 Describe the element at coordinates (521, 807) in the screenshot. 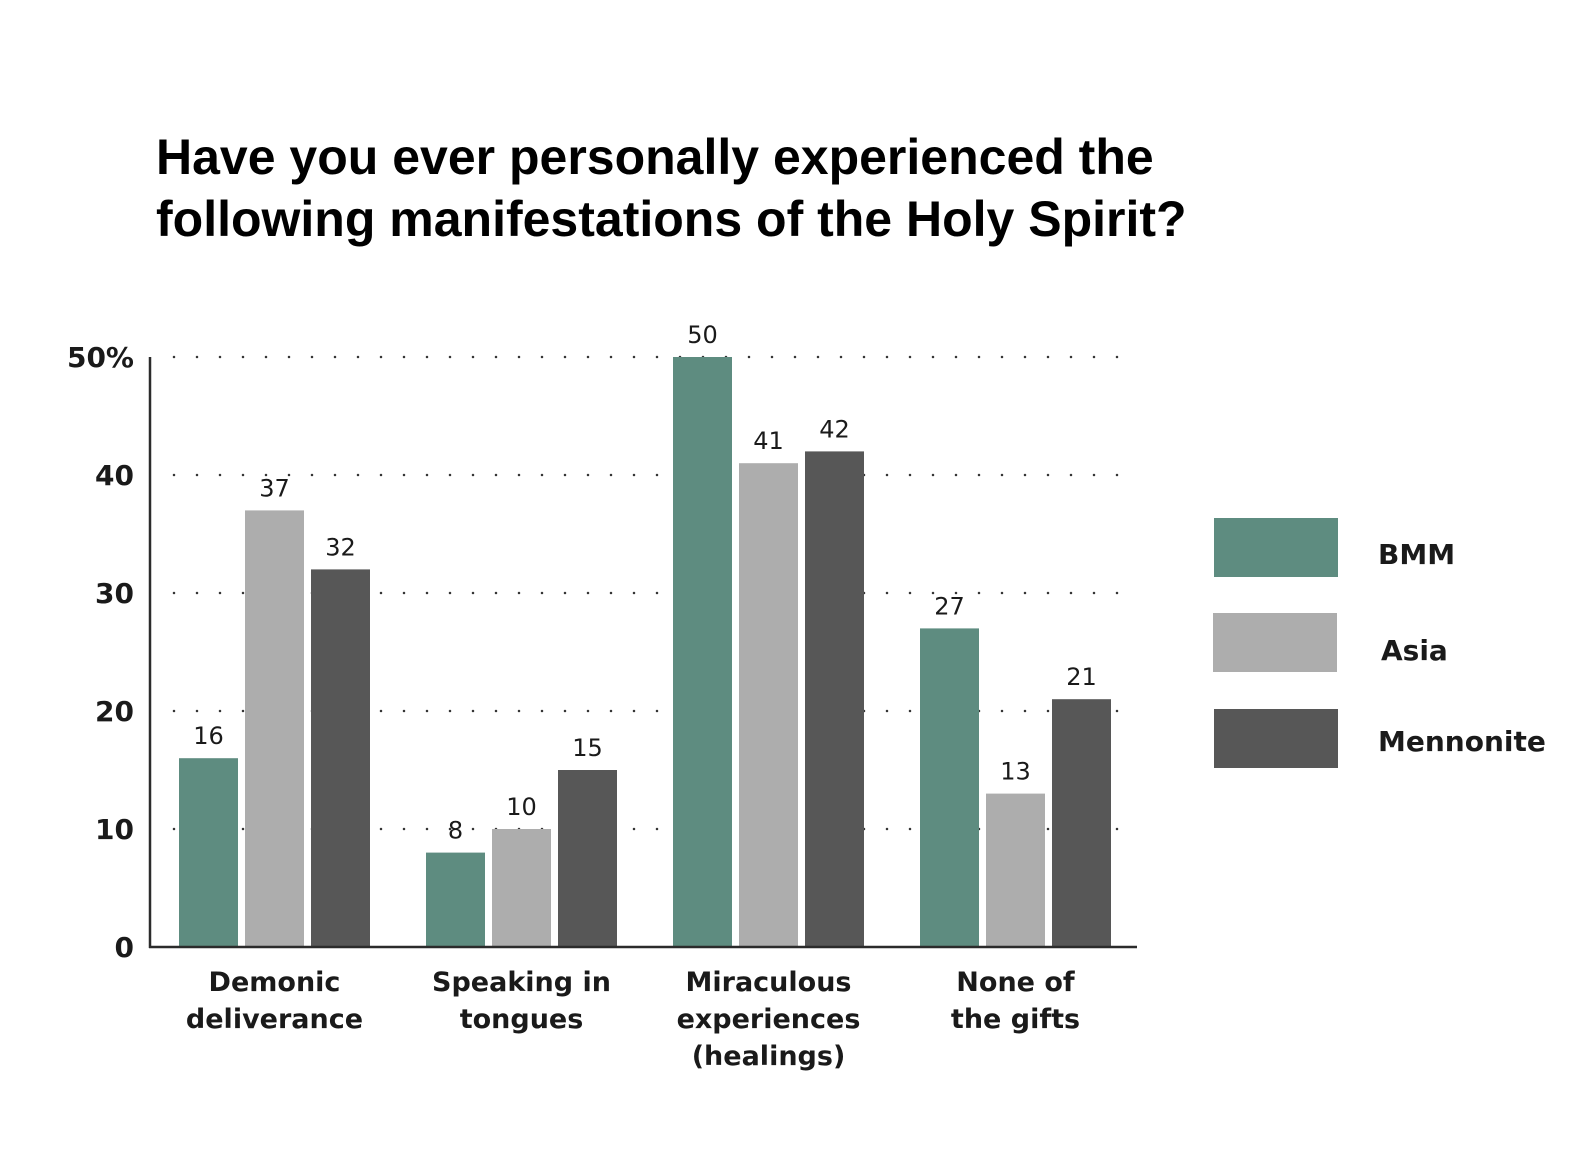

I see `data-label: 10` at that location.